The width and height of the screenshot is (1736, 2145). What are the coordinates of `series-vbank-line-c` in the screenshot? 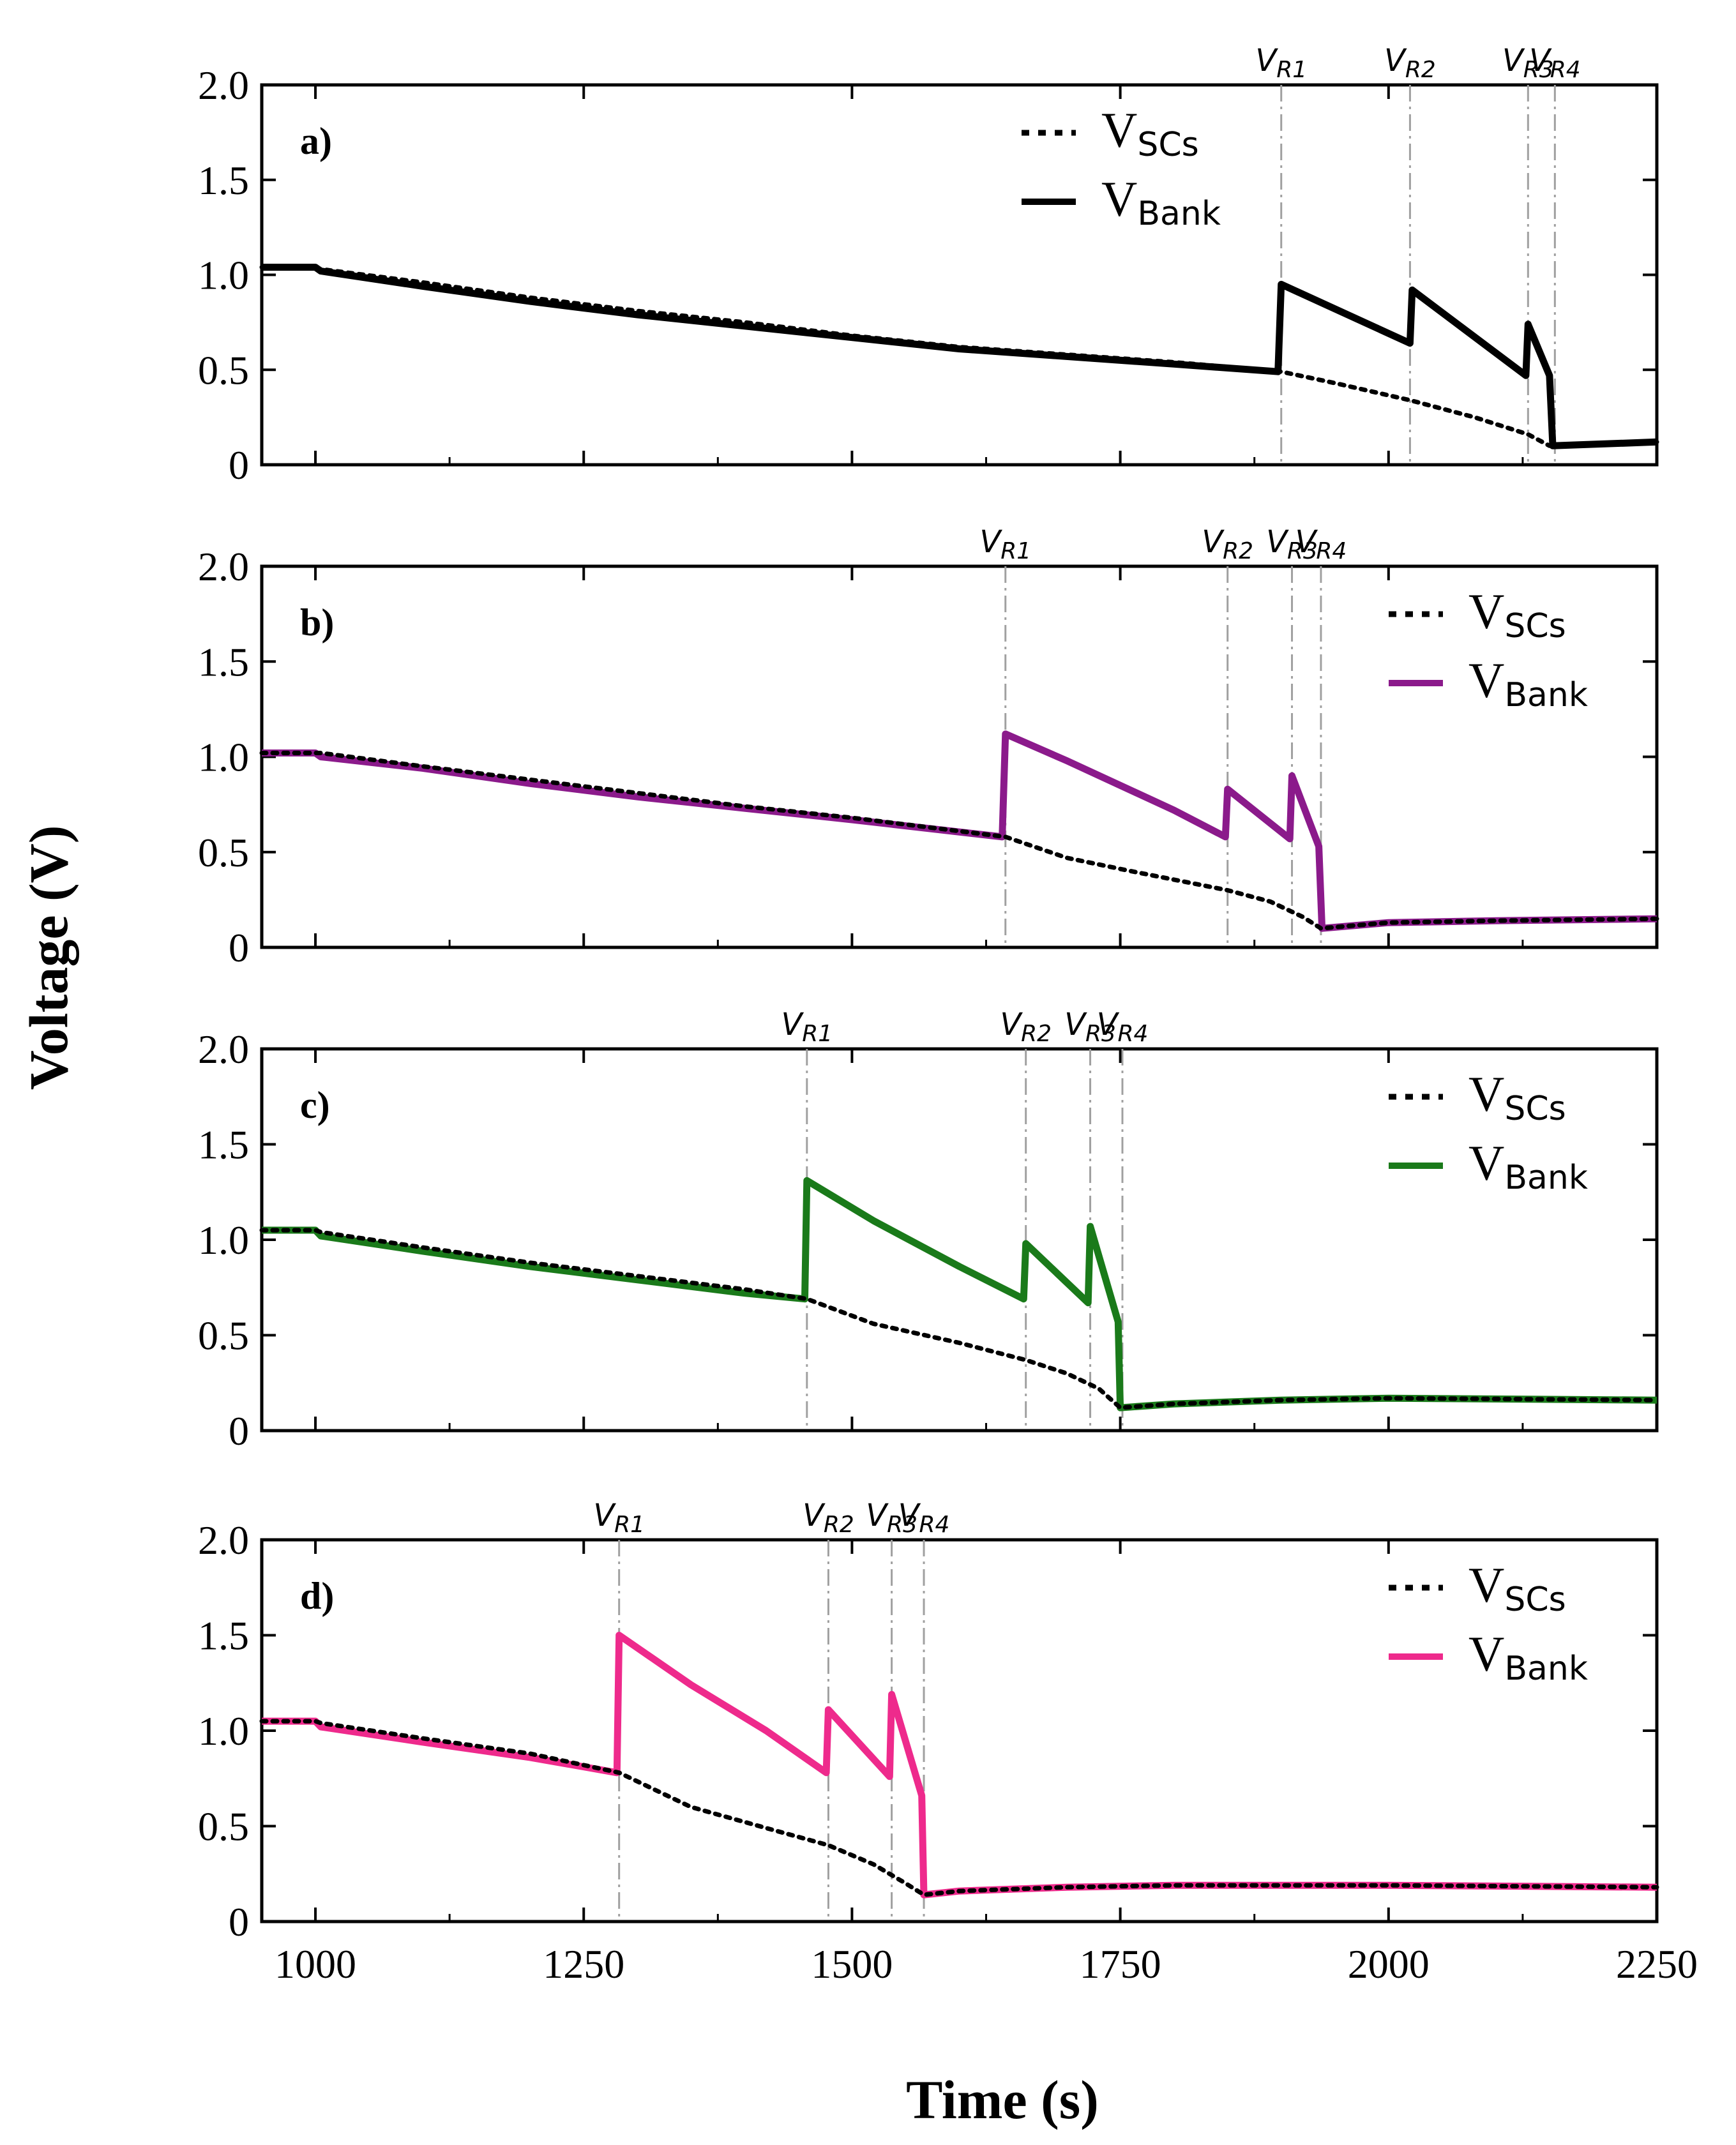 It's located at (959, 1294).